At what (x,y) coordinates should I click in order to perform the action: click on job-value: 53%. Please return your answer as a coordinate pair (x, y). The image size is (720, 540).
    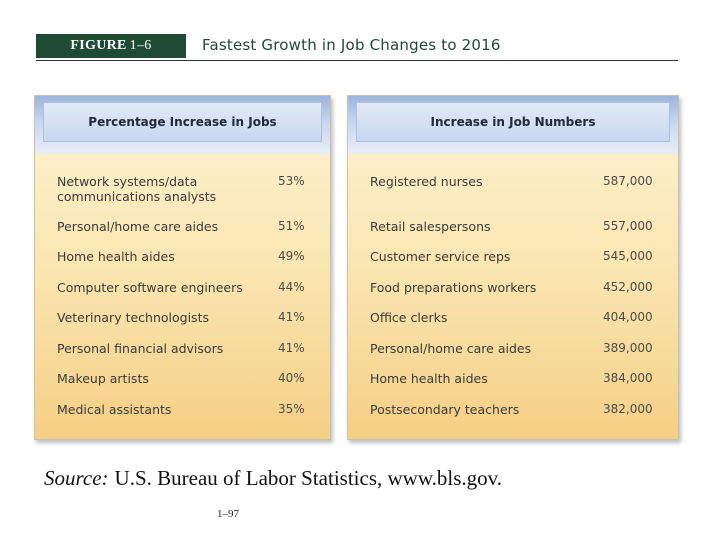
    Looking at the image, I should click on (291, 181).